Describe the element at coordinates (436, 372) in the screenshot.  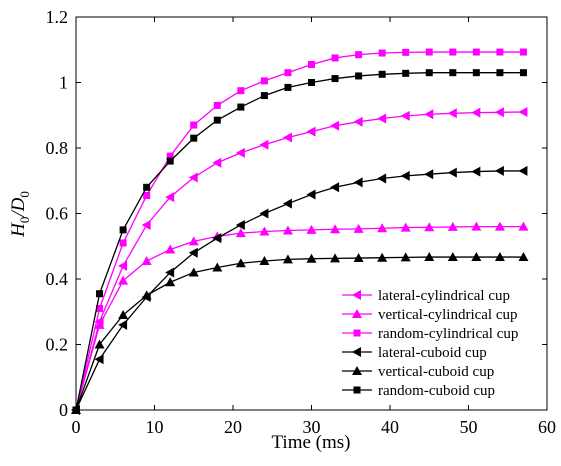
I see `legend-label: vertical-cuboid cup` at that location.